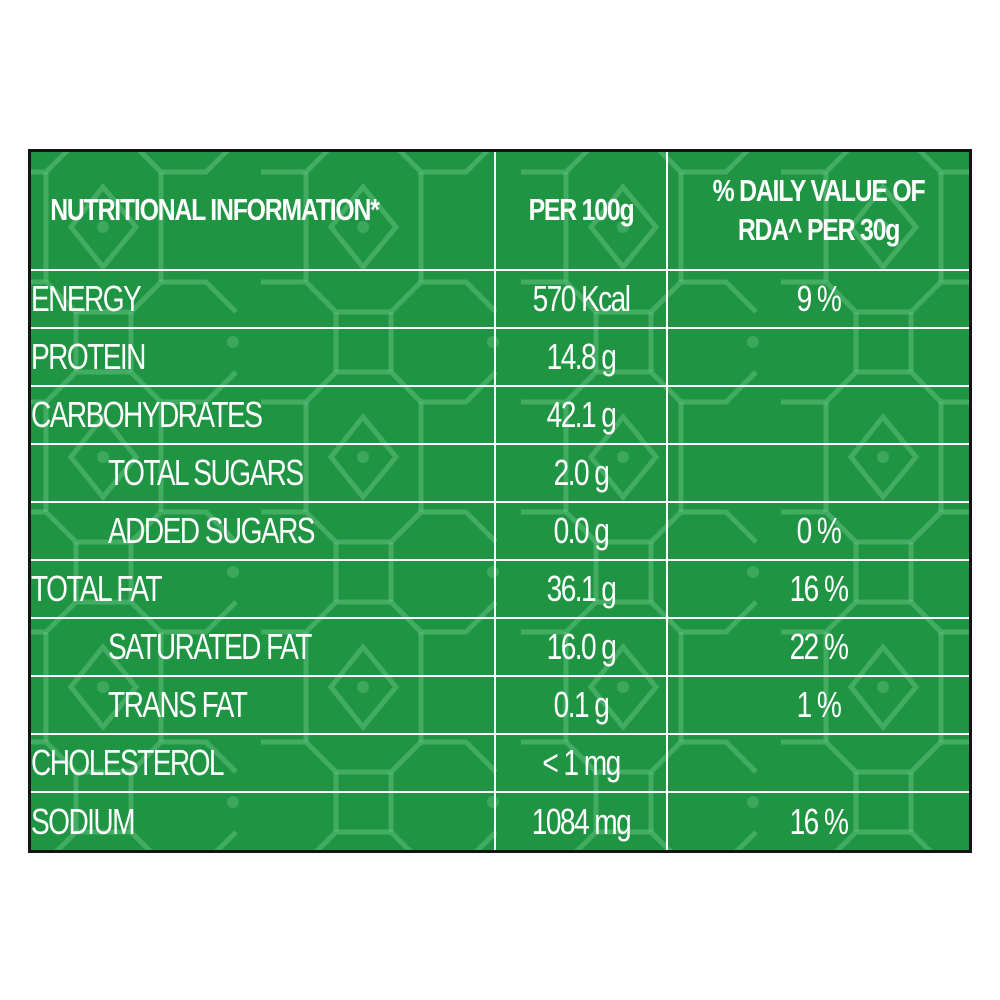 The height and width of the screenshot is (1000, 1000). What do you see at coordinates (817, 531) in the screenshot?
I see `daily-value: 0 %` at bounding box center [817, 531].